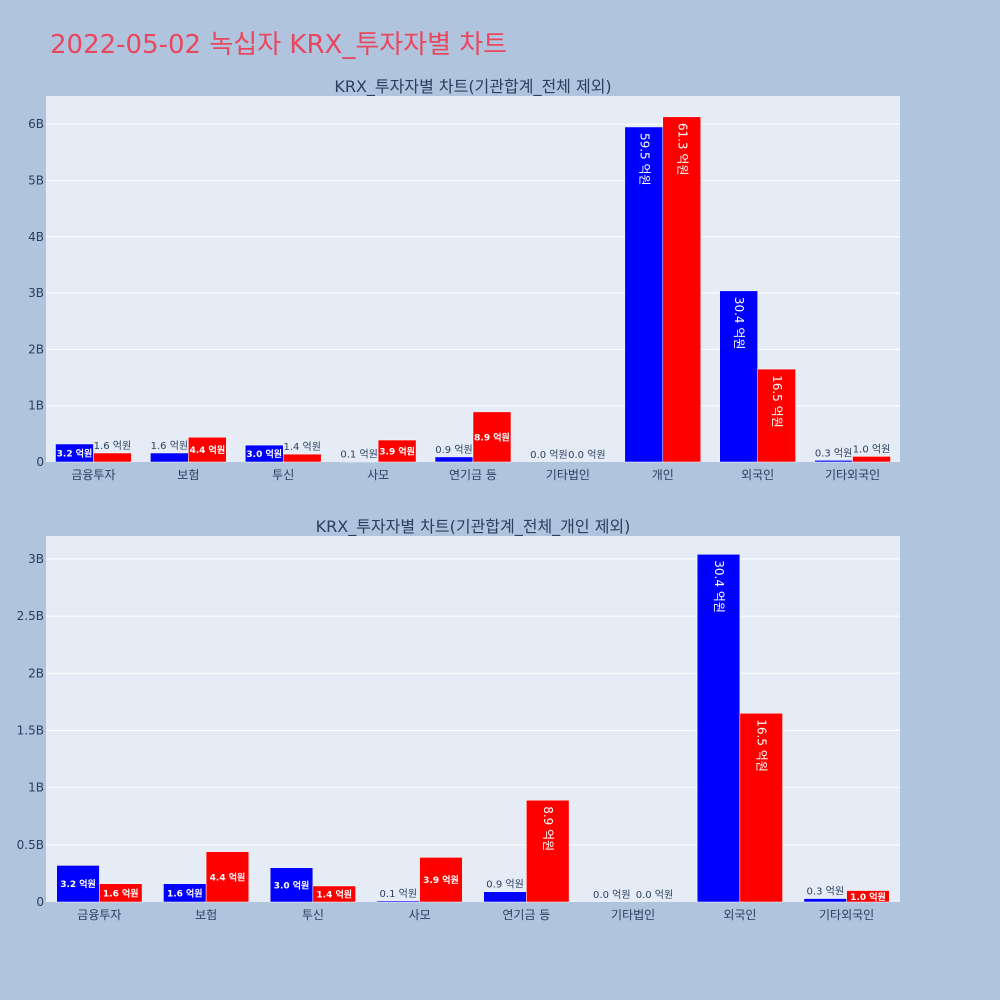 This screenshot has height=1000, width=1000. I want to click on y-tick-label: 6B, so click(36, 124).